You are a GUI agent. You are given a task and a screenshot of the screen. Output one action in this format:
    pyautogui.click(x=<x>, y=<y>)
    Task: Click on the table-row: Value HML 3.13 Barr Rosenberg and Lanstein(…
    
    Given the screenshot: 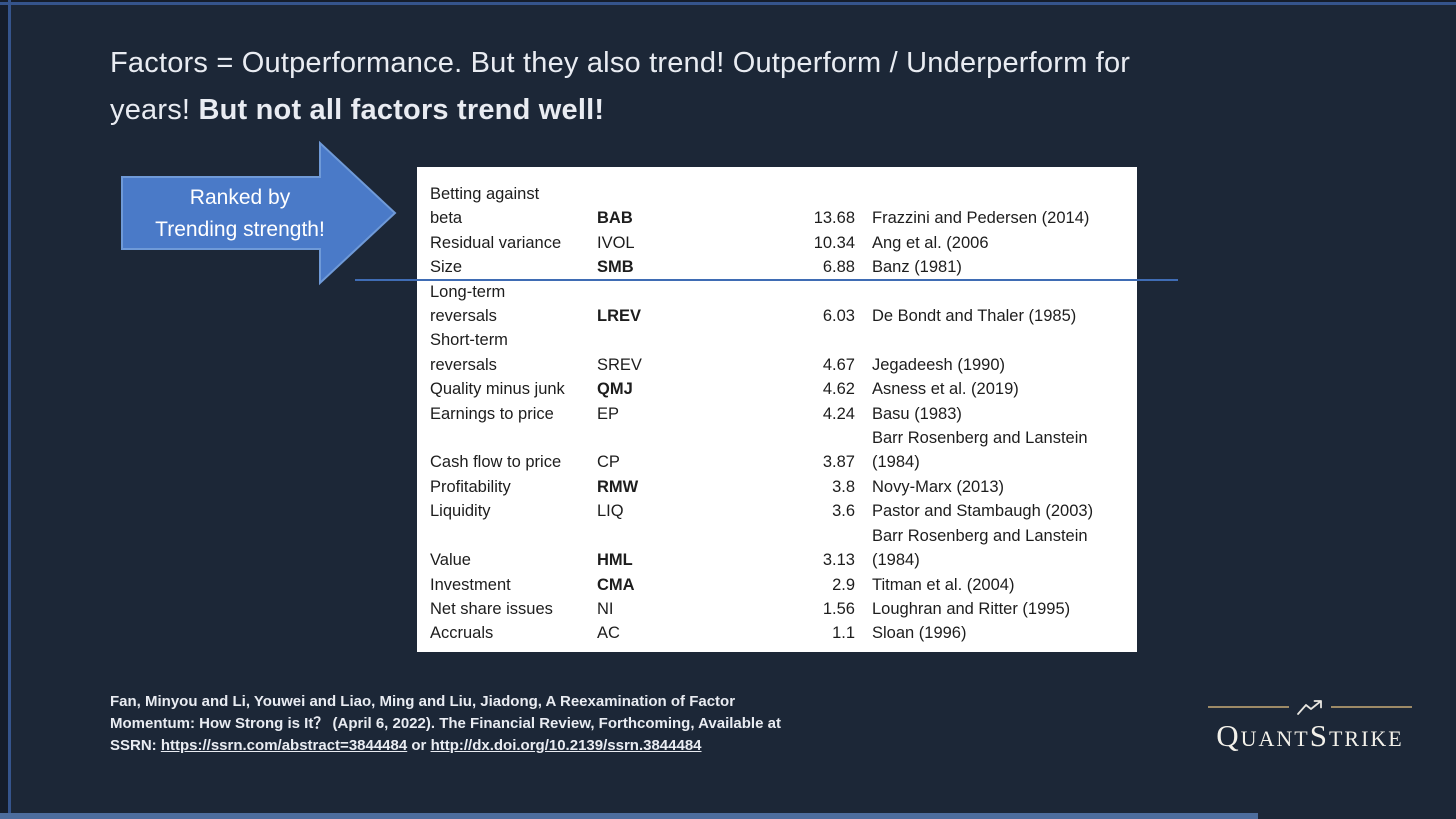 What is the action you would take?
    pyautogui.click(x=783, y=548)
    